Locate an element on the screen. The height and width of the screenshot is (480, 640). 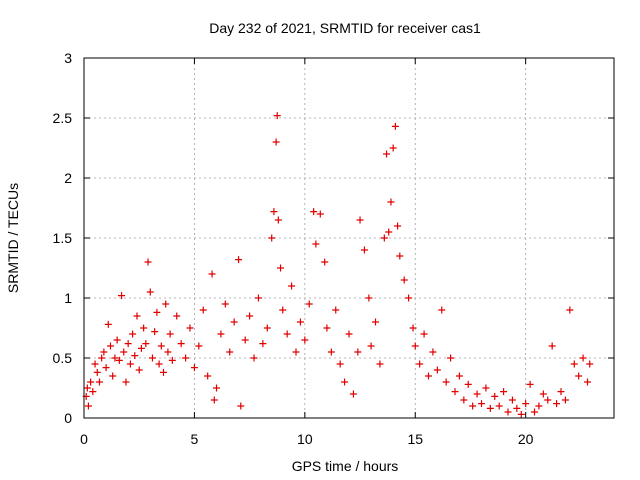
y-axis-label: SRMTID / TECUs is located at coordinates (13, 238).